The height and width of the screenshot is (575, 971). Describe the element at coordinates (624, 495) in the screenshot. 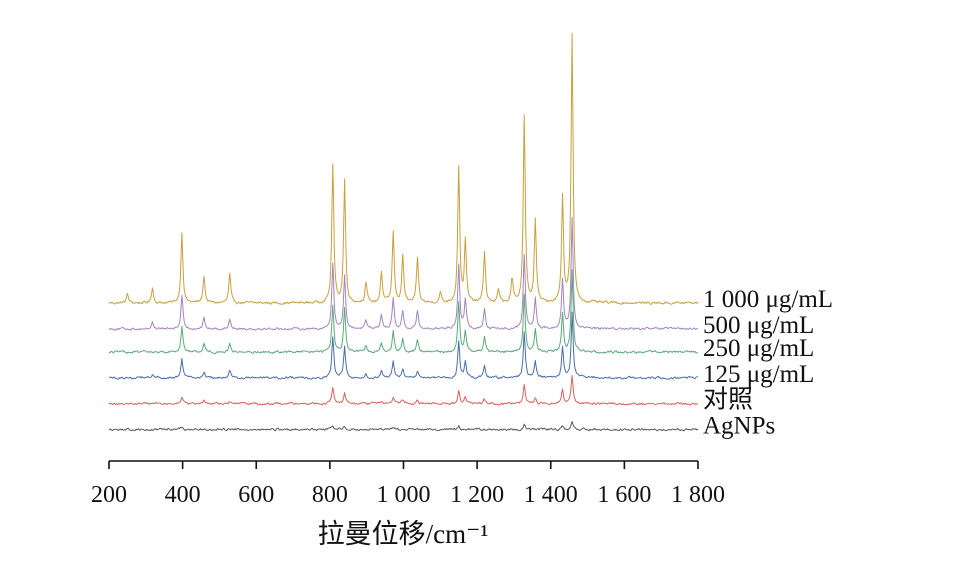

I see `x-tick-label: 1 600` at that location.